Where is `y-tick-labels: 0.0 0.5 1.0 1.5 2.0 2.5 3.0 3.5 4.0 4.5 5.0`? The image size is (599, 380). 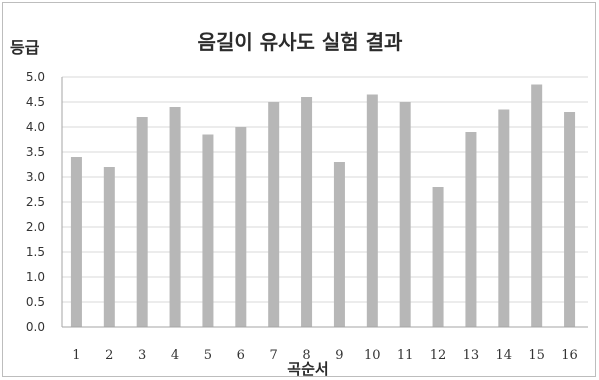 y-tick-labels: 0.0 0.5 1.0 1.5 2.0 2.5 3.0 3.5 4.0 4.5 5.0 is located at coordinates (35, 202).